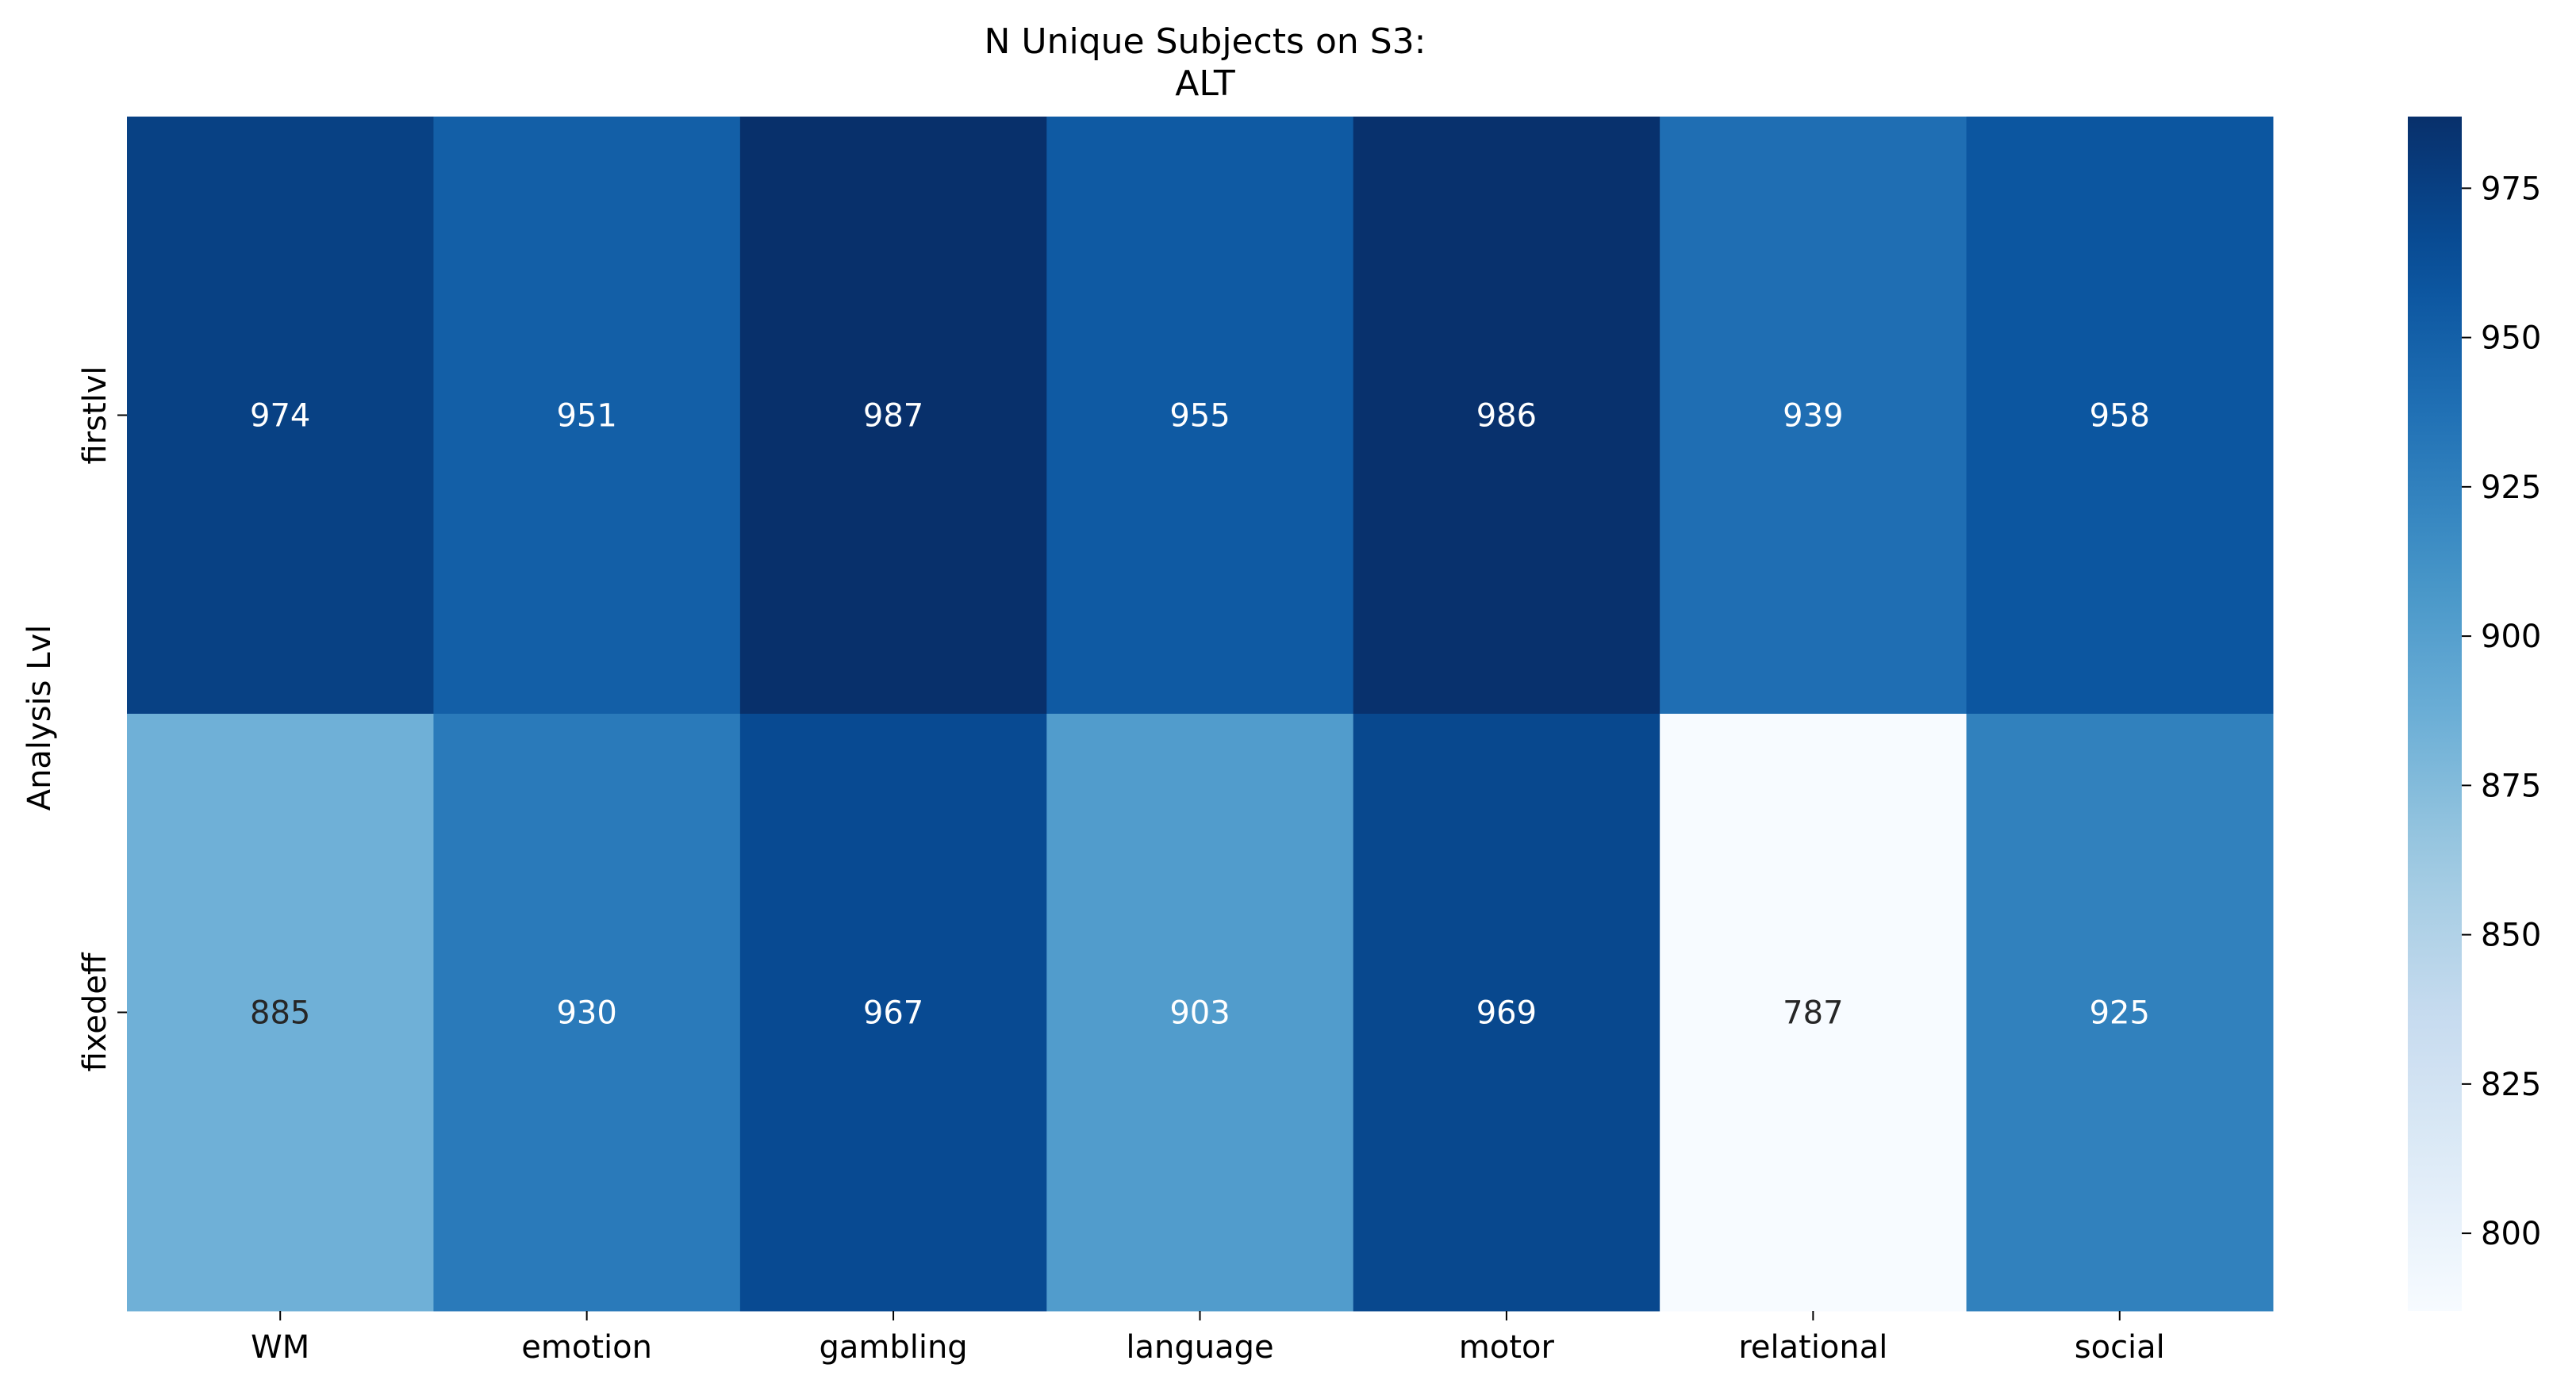 The image size is (2576, 1395). I want to click on cell-value-label: 925, so click(2120, 1013).